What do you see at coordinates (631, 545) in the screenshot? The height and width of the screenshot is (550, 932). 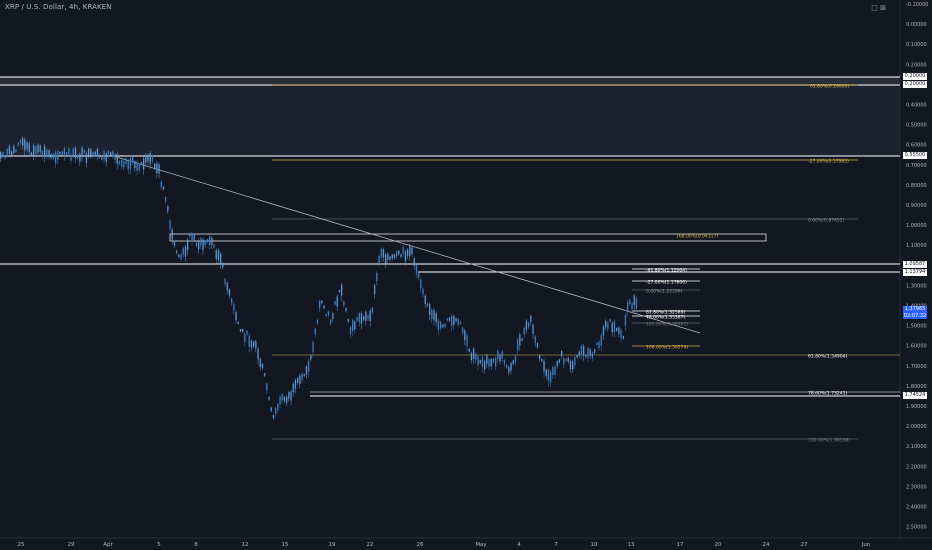 I see `time-tick: 13` at bounding box center [631, 545].